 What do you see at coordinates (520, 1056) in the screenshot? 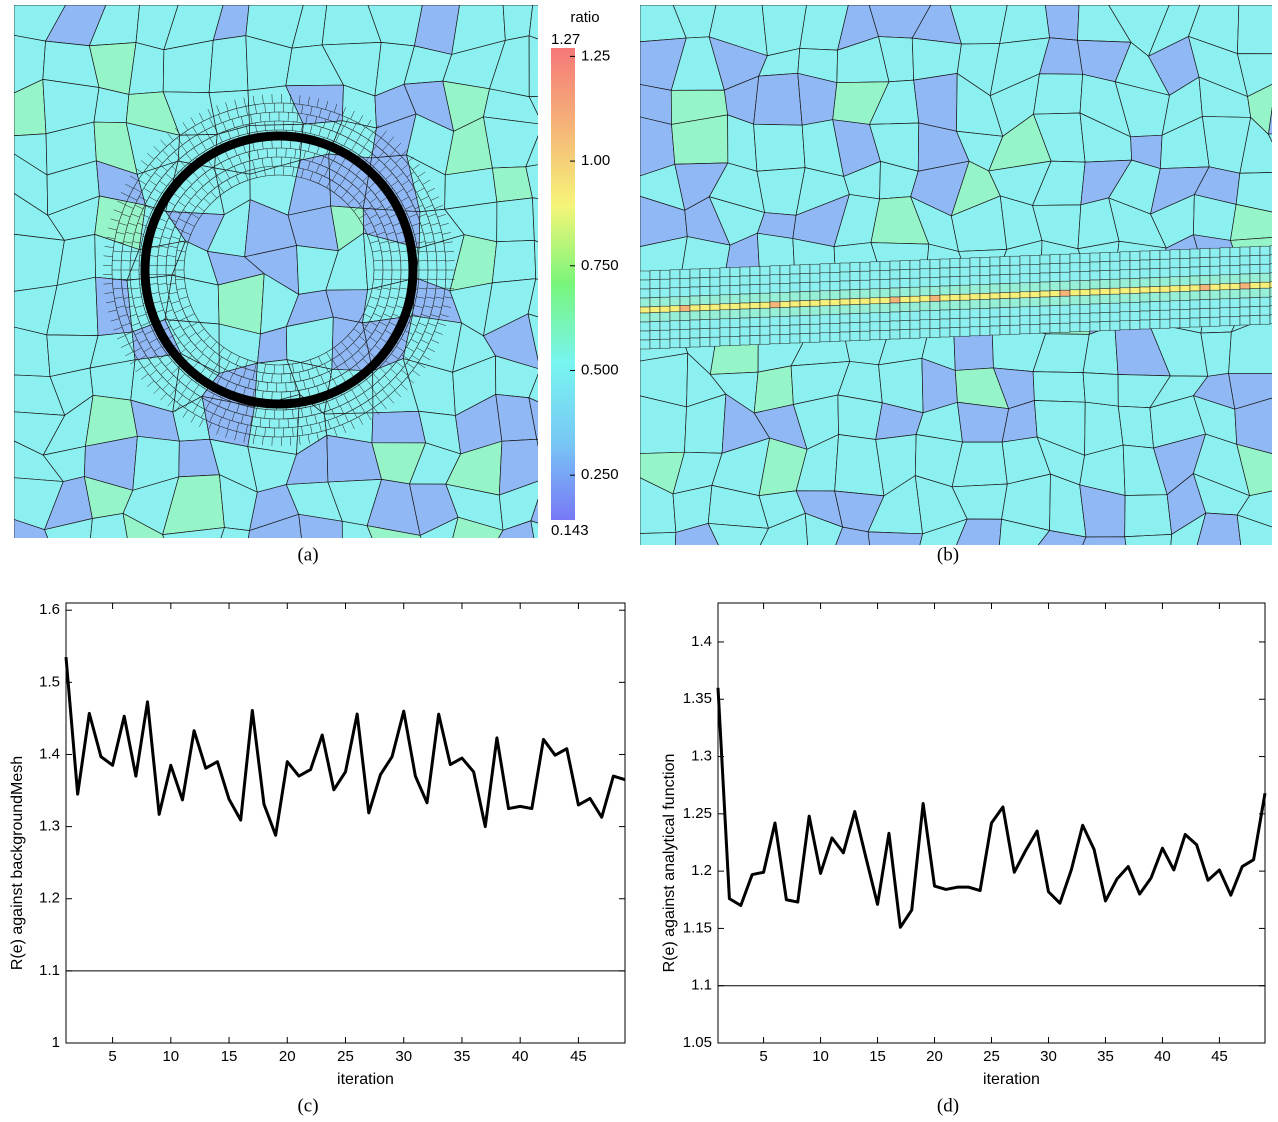
I see `x-tick-label: 40` at bounding box center [520, 1056].